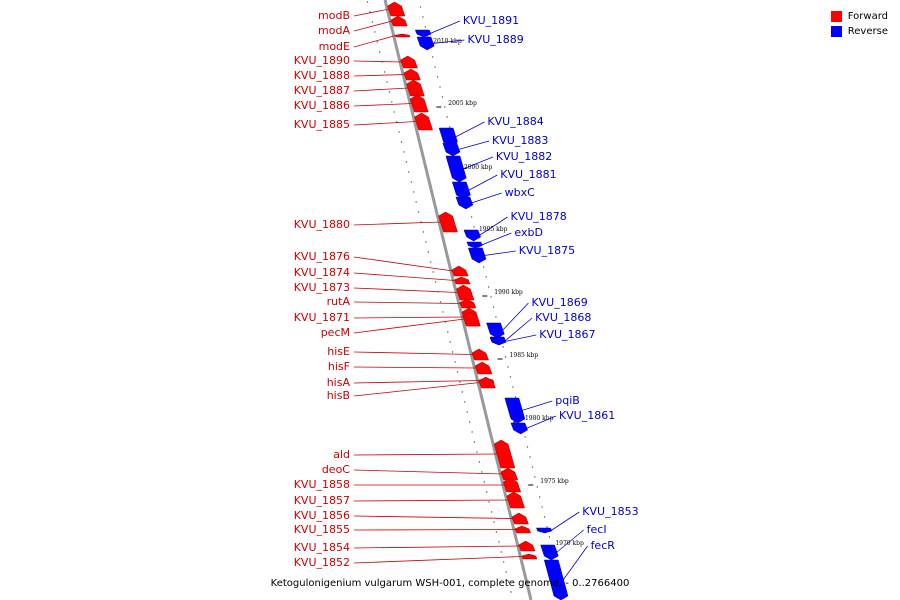 This screenshot has height=600, width=900. What do you see at coordinates (339, 301) in the screenshot?
I see `gene-label-ruta: rutA` at bounding box center [339, 301].